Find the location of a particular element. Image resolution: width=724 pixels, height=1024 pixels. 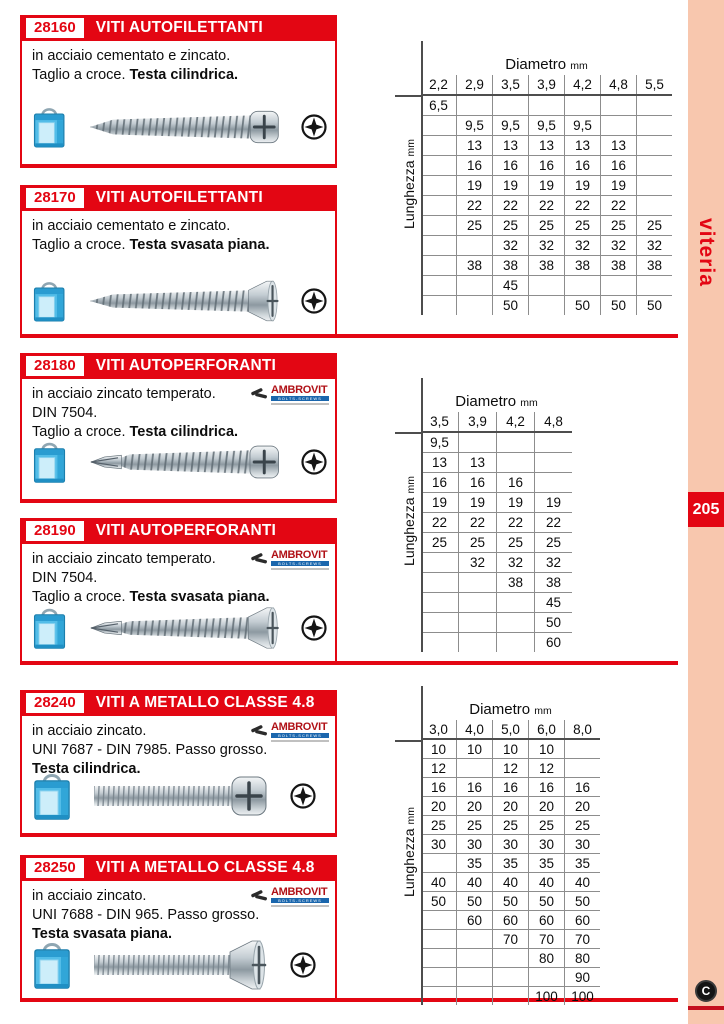

description-text: DIN 7504. is located at coordinates (65, 413).